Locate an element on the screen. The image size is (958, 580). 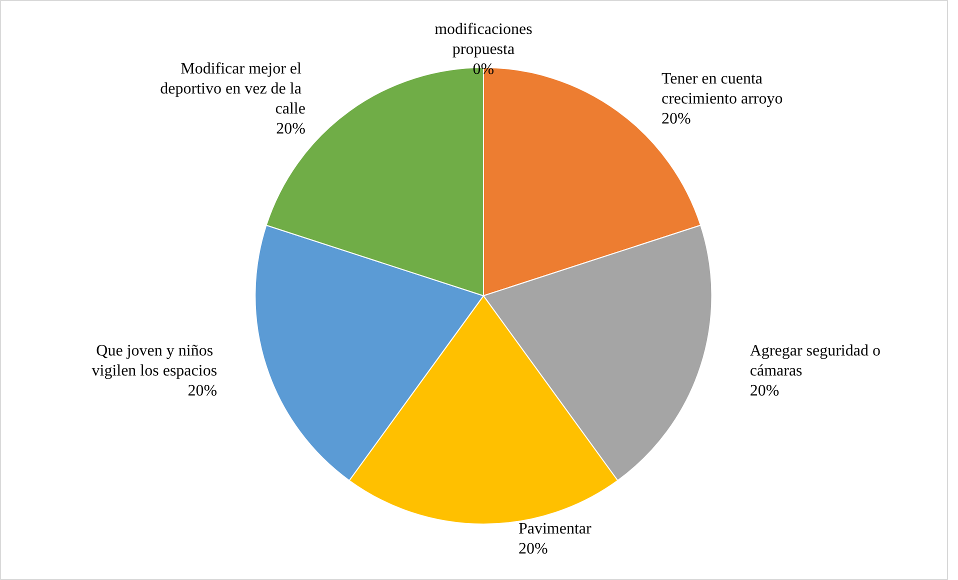
slice-label: Tener en cuenta crecimiento arroyo is located at coordinates (722, 89).